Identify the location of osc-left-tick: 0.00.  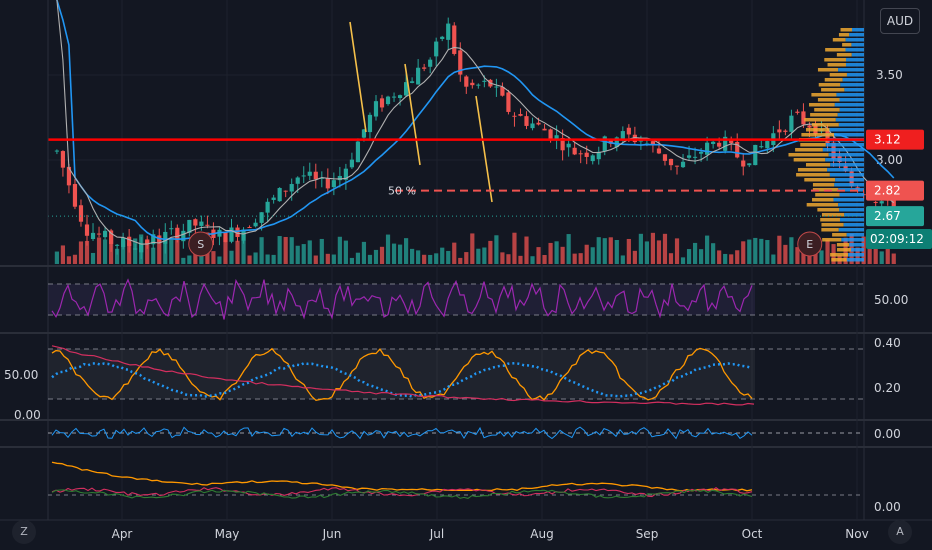
(27, 415).